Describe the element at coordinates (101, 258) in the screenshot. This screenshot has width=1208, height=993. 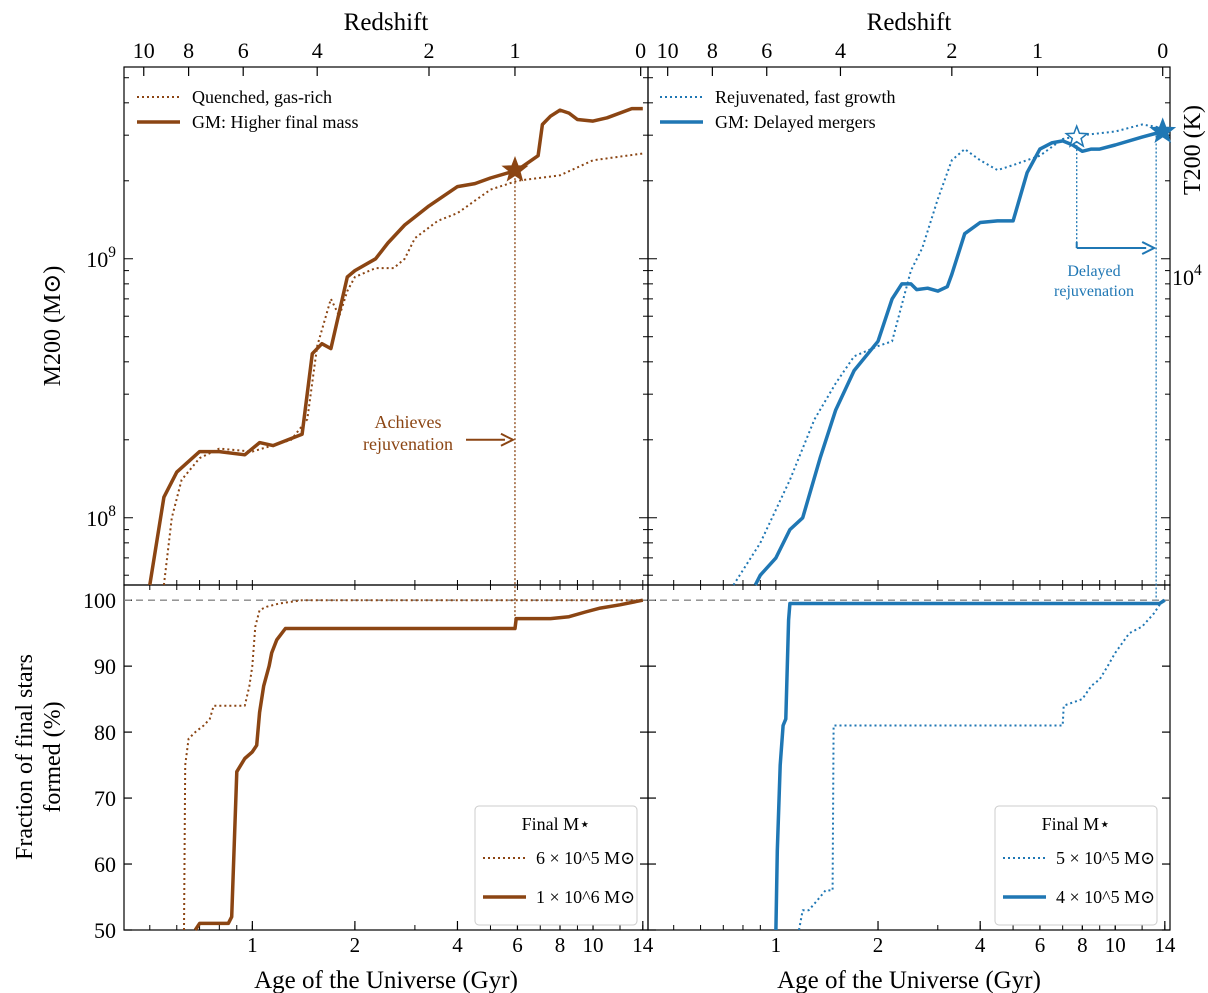
I see `y-tick-label: 109` at that location.